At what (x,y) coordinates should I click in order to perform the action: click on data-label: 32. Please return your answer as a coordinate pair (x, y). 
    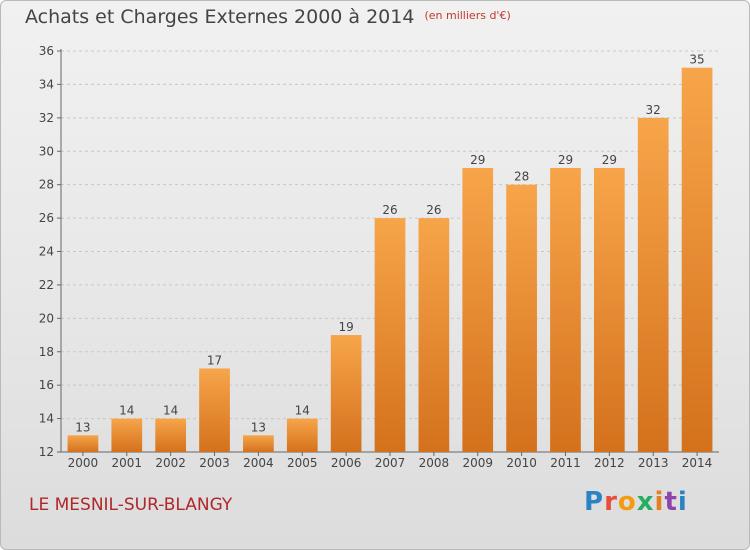
    Looking at the image, I should click on (653, 110).